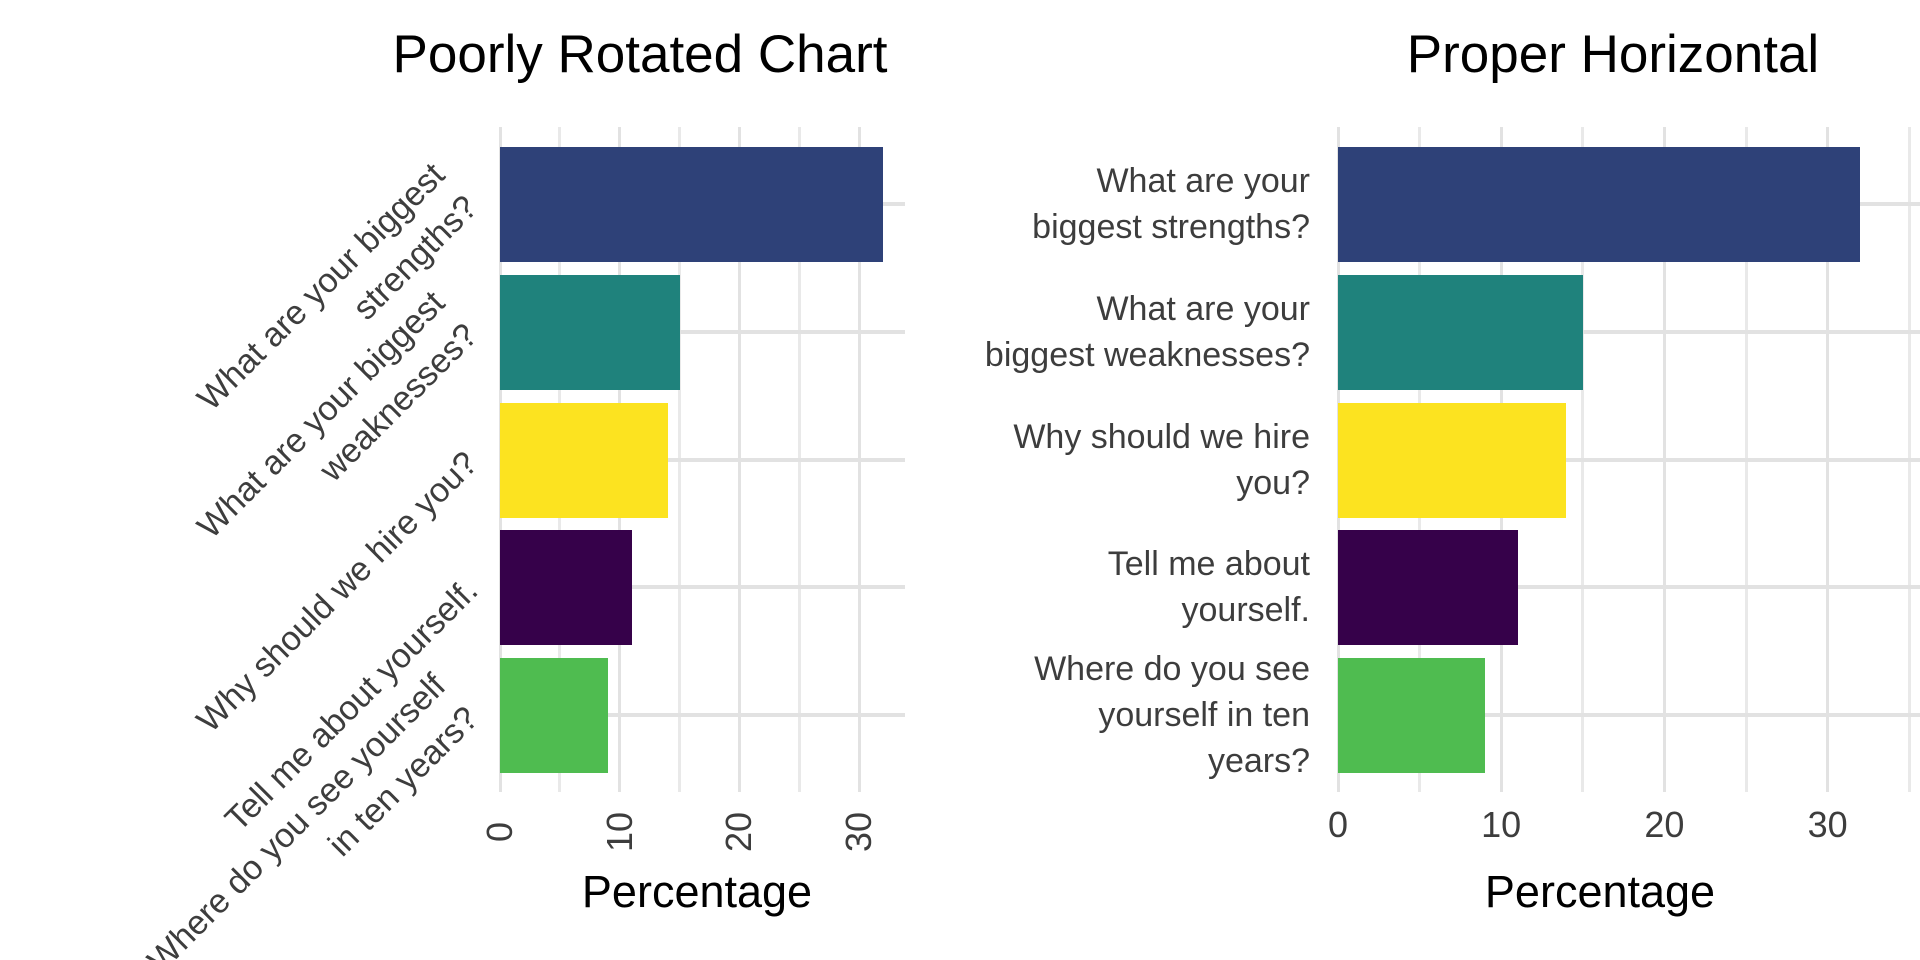 The width and height of the screenshot is (1920, 960). What do you see at coordinates (1600, 891) in the screenshot?
I see `right-x-axis-title: Percentage` at bounding box center [1600, 891].